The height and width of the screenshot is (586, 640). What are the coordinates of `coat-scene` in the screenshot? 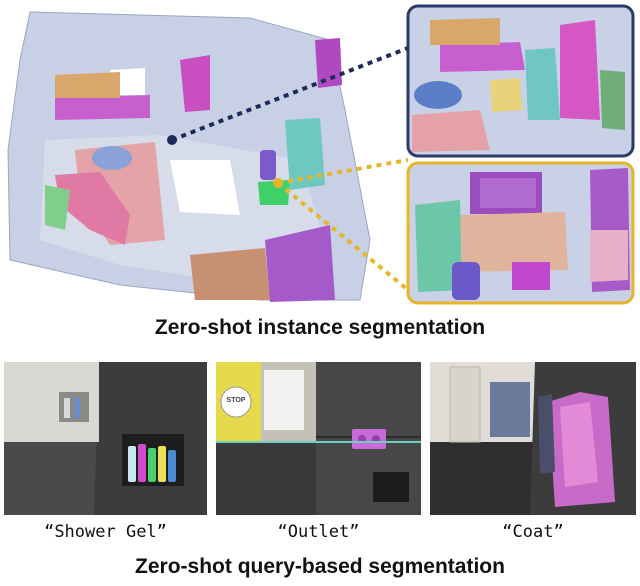 It's located at (533, 438).